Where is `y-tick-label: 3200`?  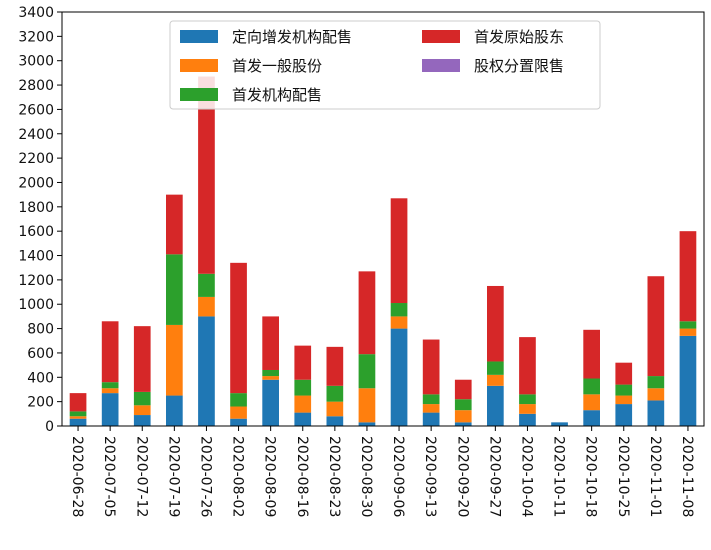
y-tick-label: 3200 is located at coordinates (36, 37).